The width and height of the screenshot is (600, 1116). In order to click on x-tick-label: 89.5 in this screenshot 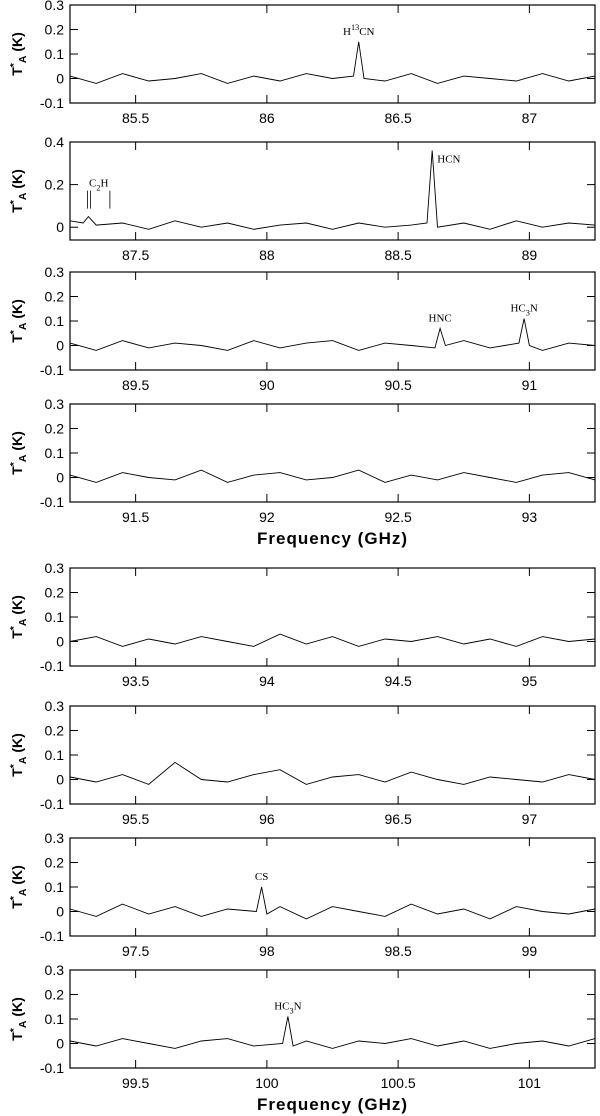, I will do `click(135, 385)`.